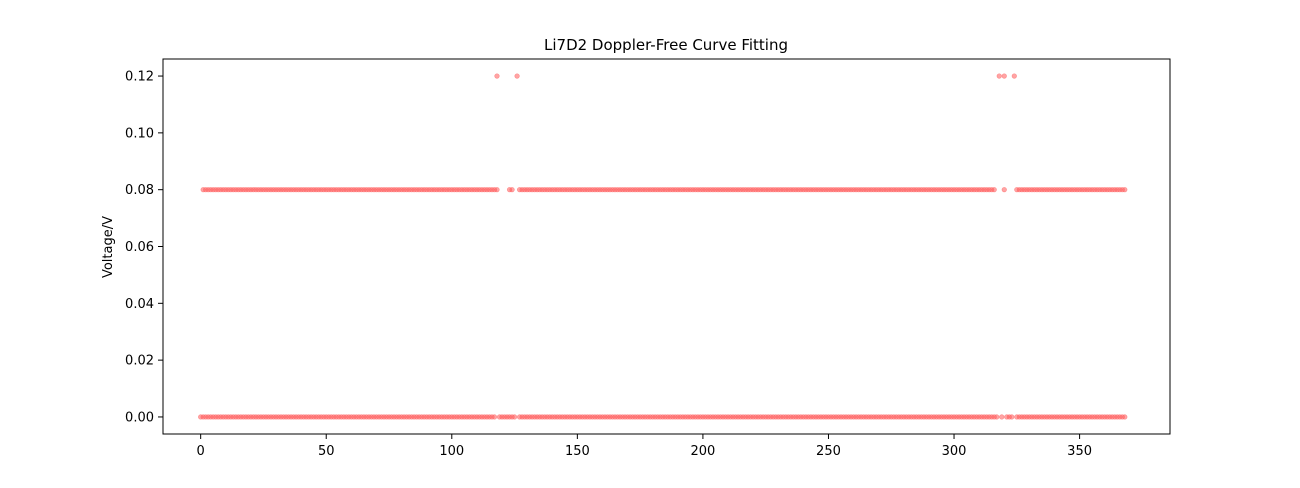 The height and width of the screenshot is (488, 1300). I want to click on x-tick-label: 200, so click(702, 451).